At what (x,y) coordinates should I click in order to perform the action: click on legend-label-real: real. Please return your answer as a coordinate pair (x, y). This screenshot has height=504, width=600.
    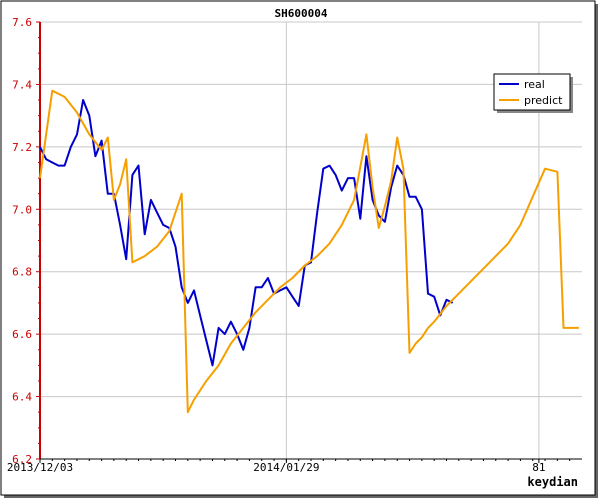
    Looking at the image, I should click on (534, 84).